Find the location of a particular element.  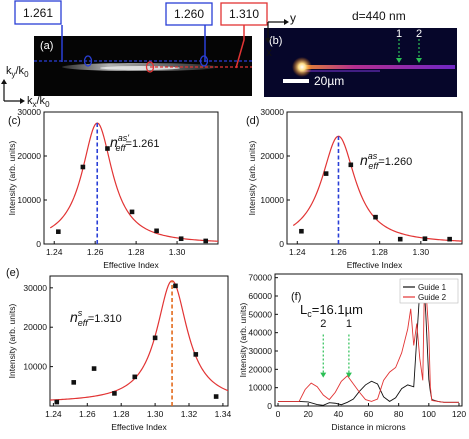

value-middle: 1.260 is located at coordinates (189, 14).